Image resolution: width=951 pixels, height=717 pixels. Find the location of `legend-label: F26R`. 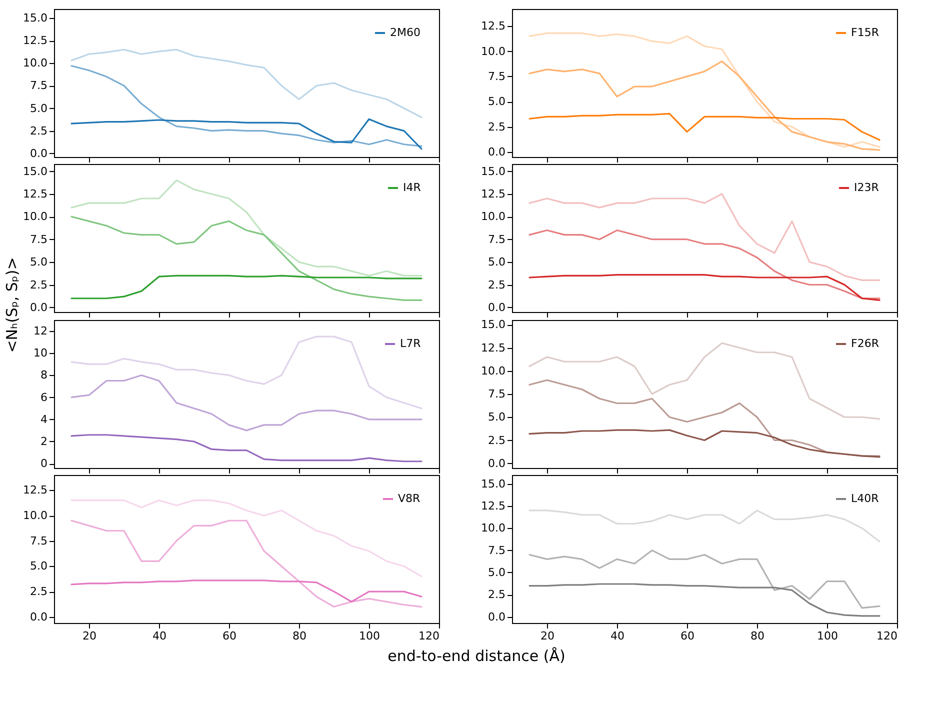

legend-label: F26R is located at coordinates (865, 343).